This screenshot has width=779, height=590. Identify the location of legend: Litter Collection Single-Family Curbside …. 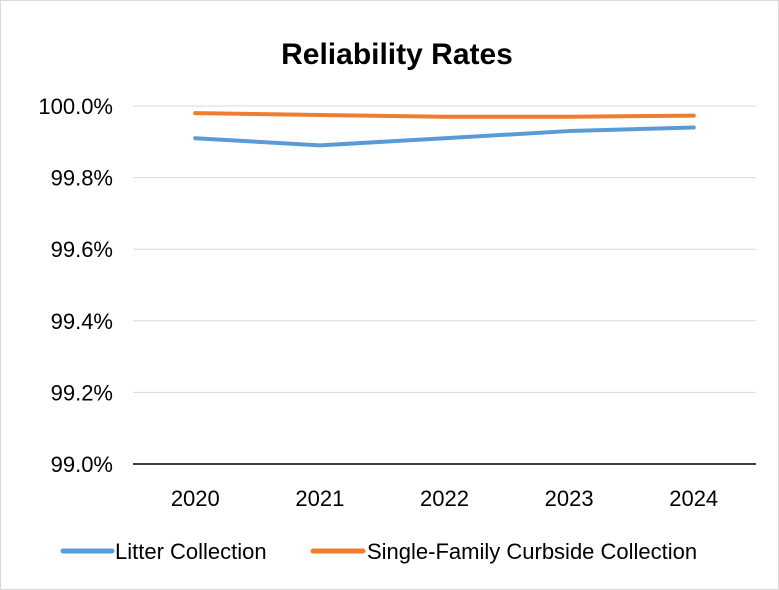
(378, 551).